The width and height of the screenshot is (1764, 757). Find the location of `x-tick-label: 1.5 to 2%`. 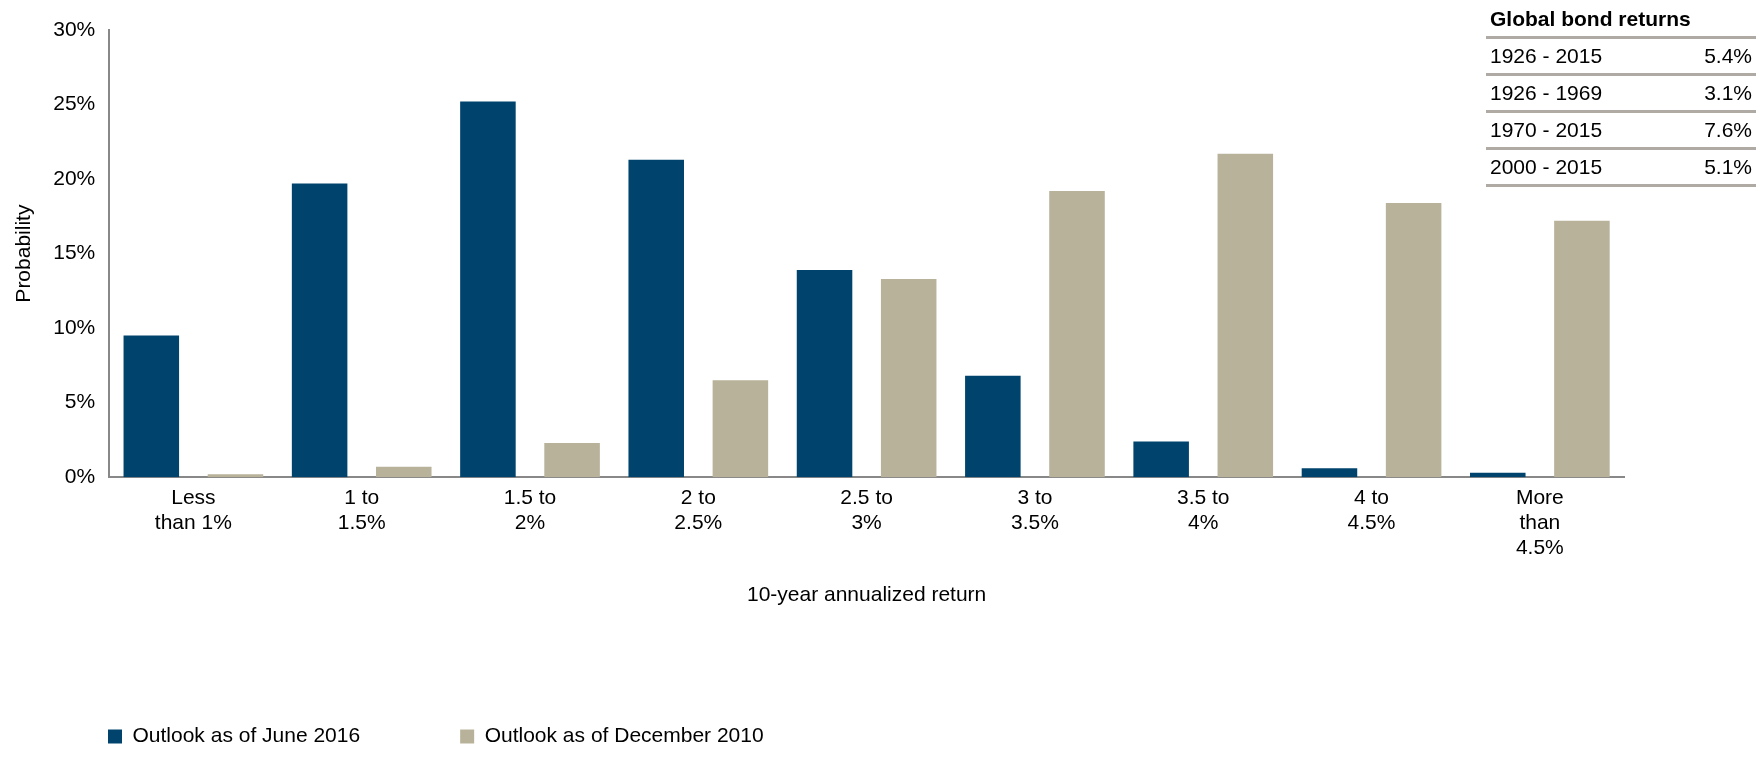

x-tick-label: 1.5 to 2% is located at coordinates (530, 508).